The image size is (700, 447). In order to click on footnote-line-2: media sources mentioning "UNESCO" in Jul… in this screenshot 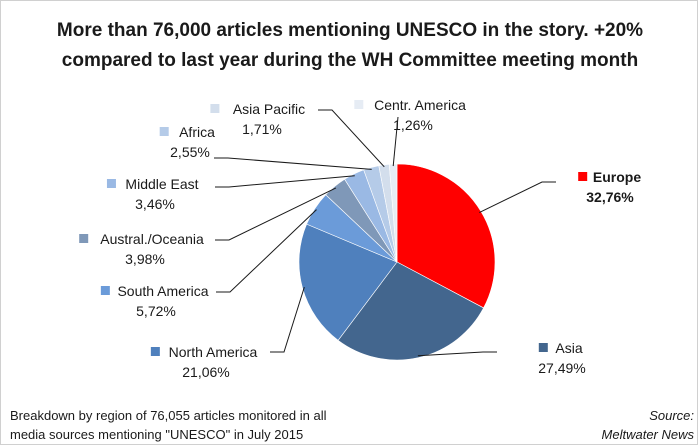, I will do `click(157, 434)`.